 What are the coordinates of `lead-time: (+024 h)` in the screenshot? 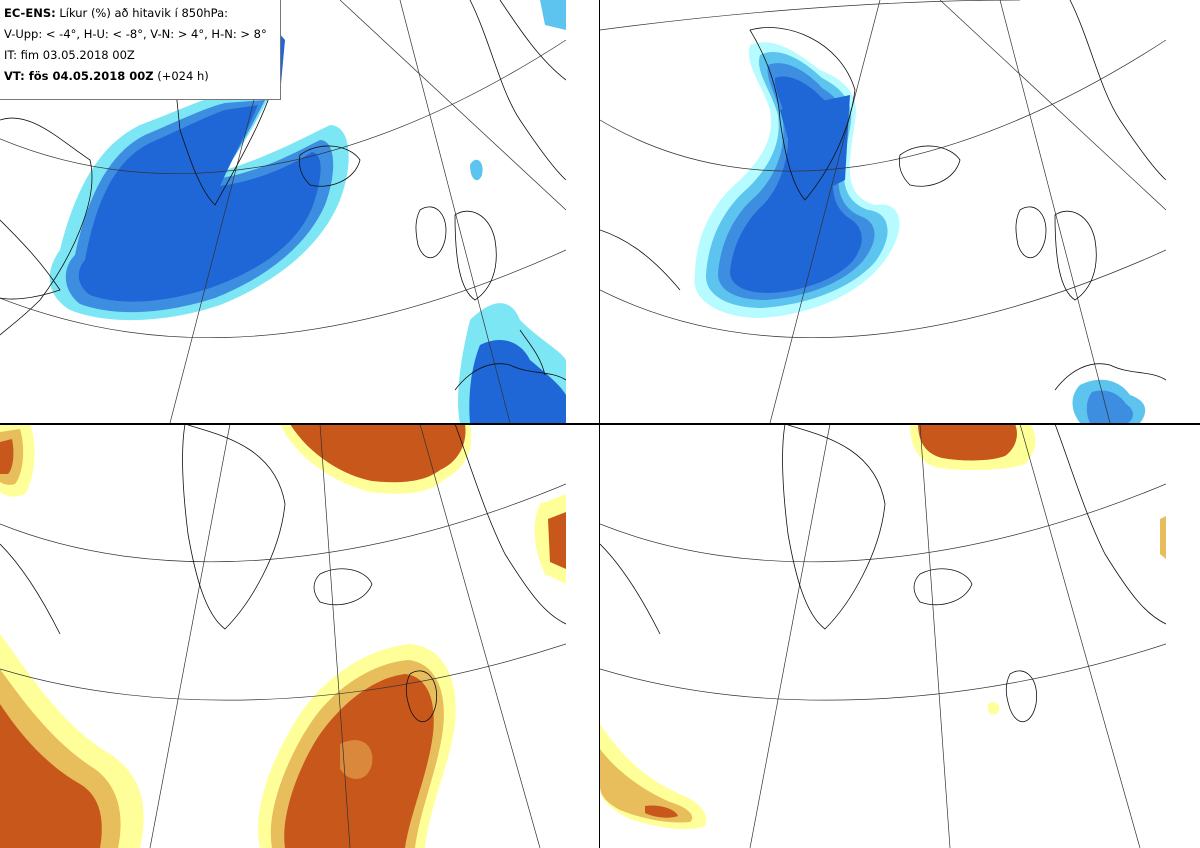 It's located at (183, 76).